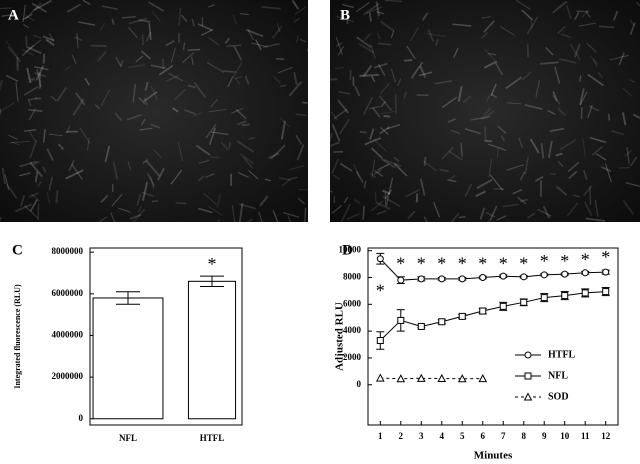  I want to click on annotation: *, so click(400, 264).